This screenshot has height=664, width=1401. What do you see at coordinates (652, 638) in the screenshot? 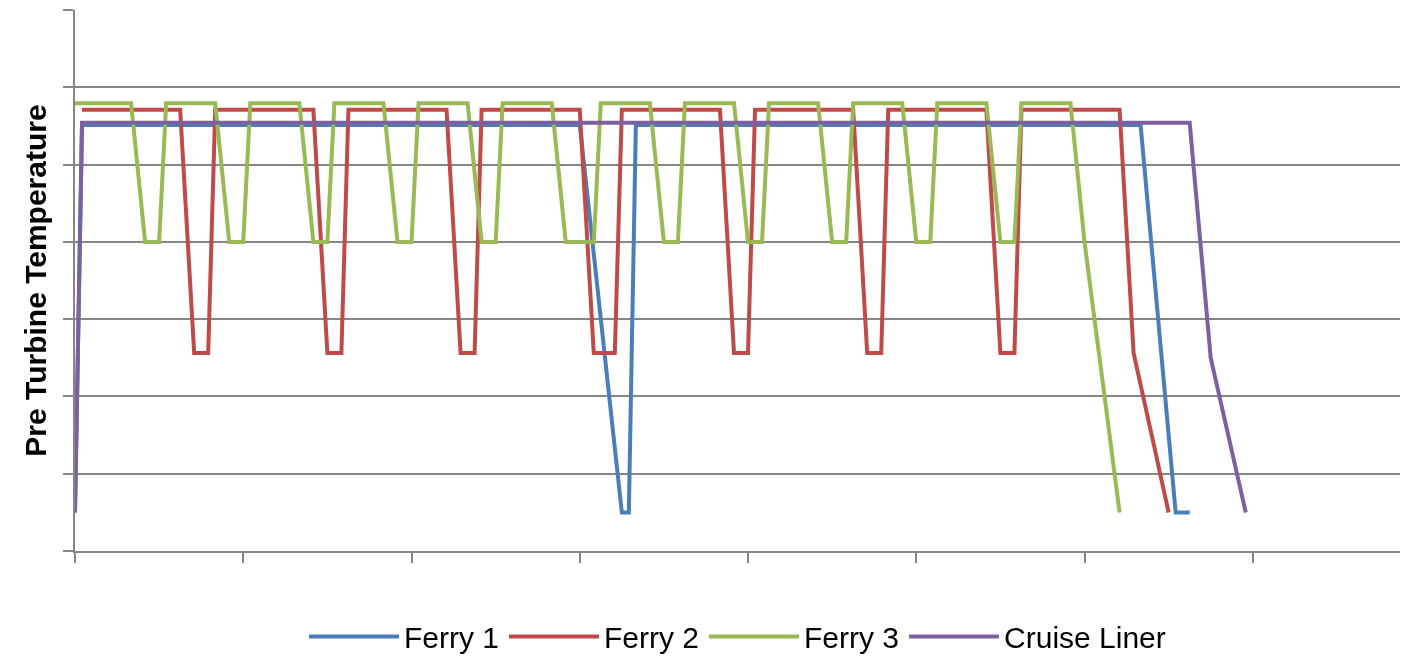
I see `legend-label: Ferry 2` at bounding box center [652, 638].